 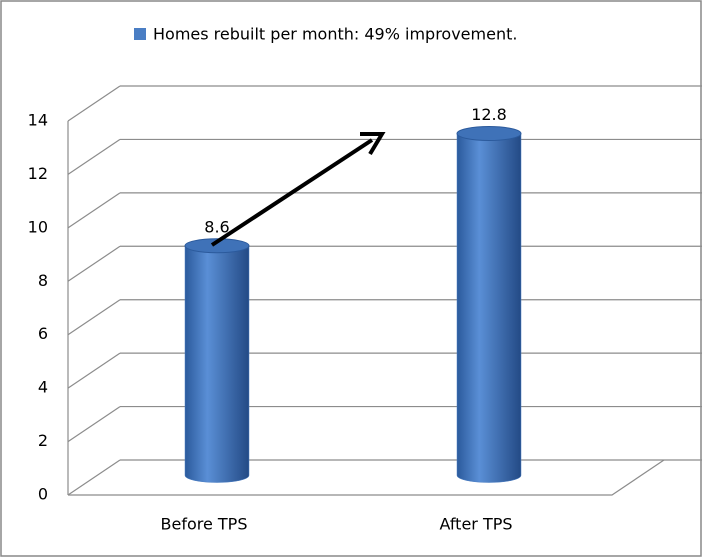 I want to click on y-tick-label: 4, so click(x=43, y=387).